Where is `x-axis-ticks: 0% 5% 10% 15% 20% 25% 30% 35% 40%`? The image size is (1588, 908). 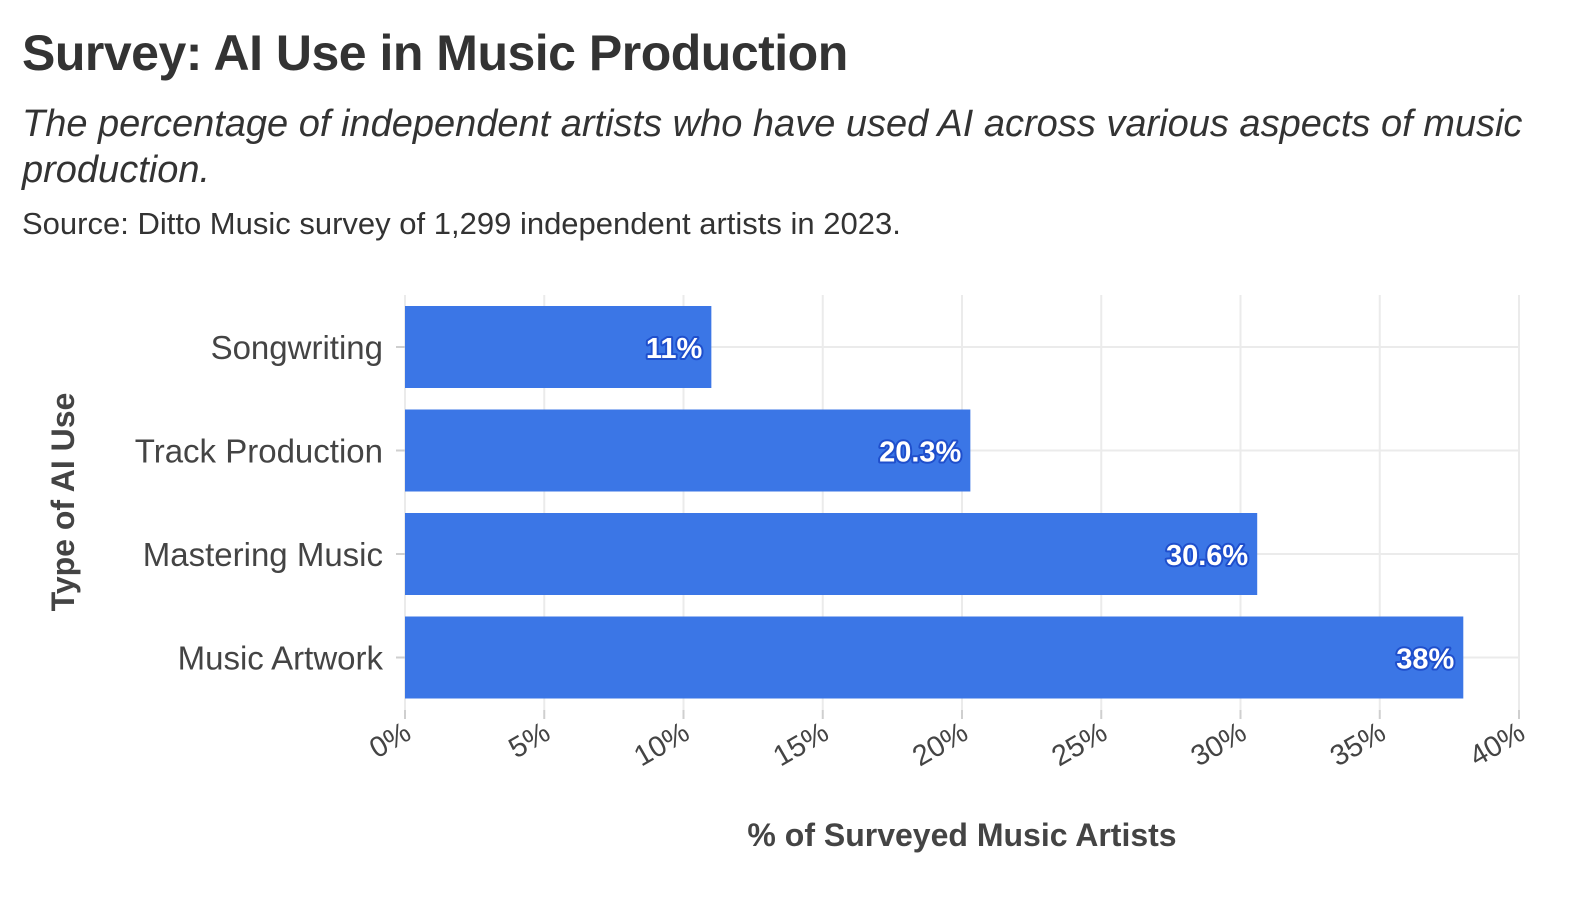
x-axis-ticks: 0% 5% 10% 15% 20% 25% 30% 35% 40% is located at coordinates (947, 744).